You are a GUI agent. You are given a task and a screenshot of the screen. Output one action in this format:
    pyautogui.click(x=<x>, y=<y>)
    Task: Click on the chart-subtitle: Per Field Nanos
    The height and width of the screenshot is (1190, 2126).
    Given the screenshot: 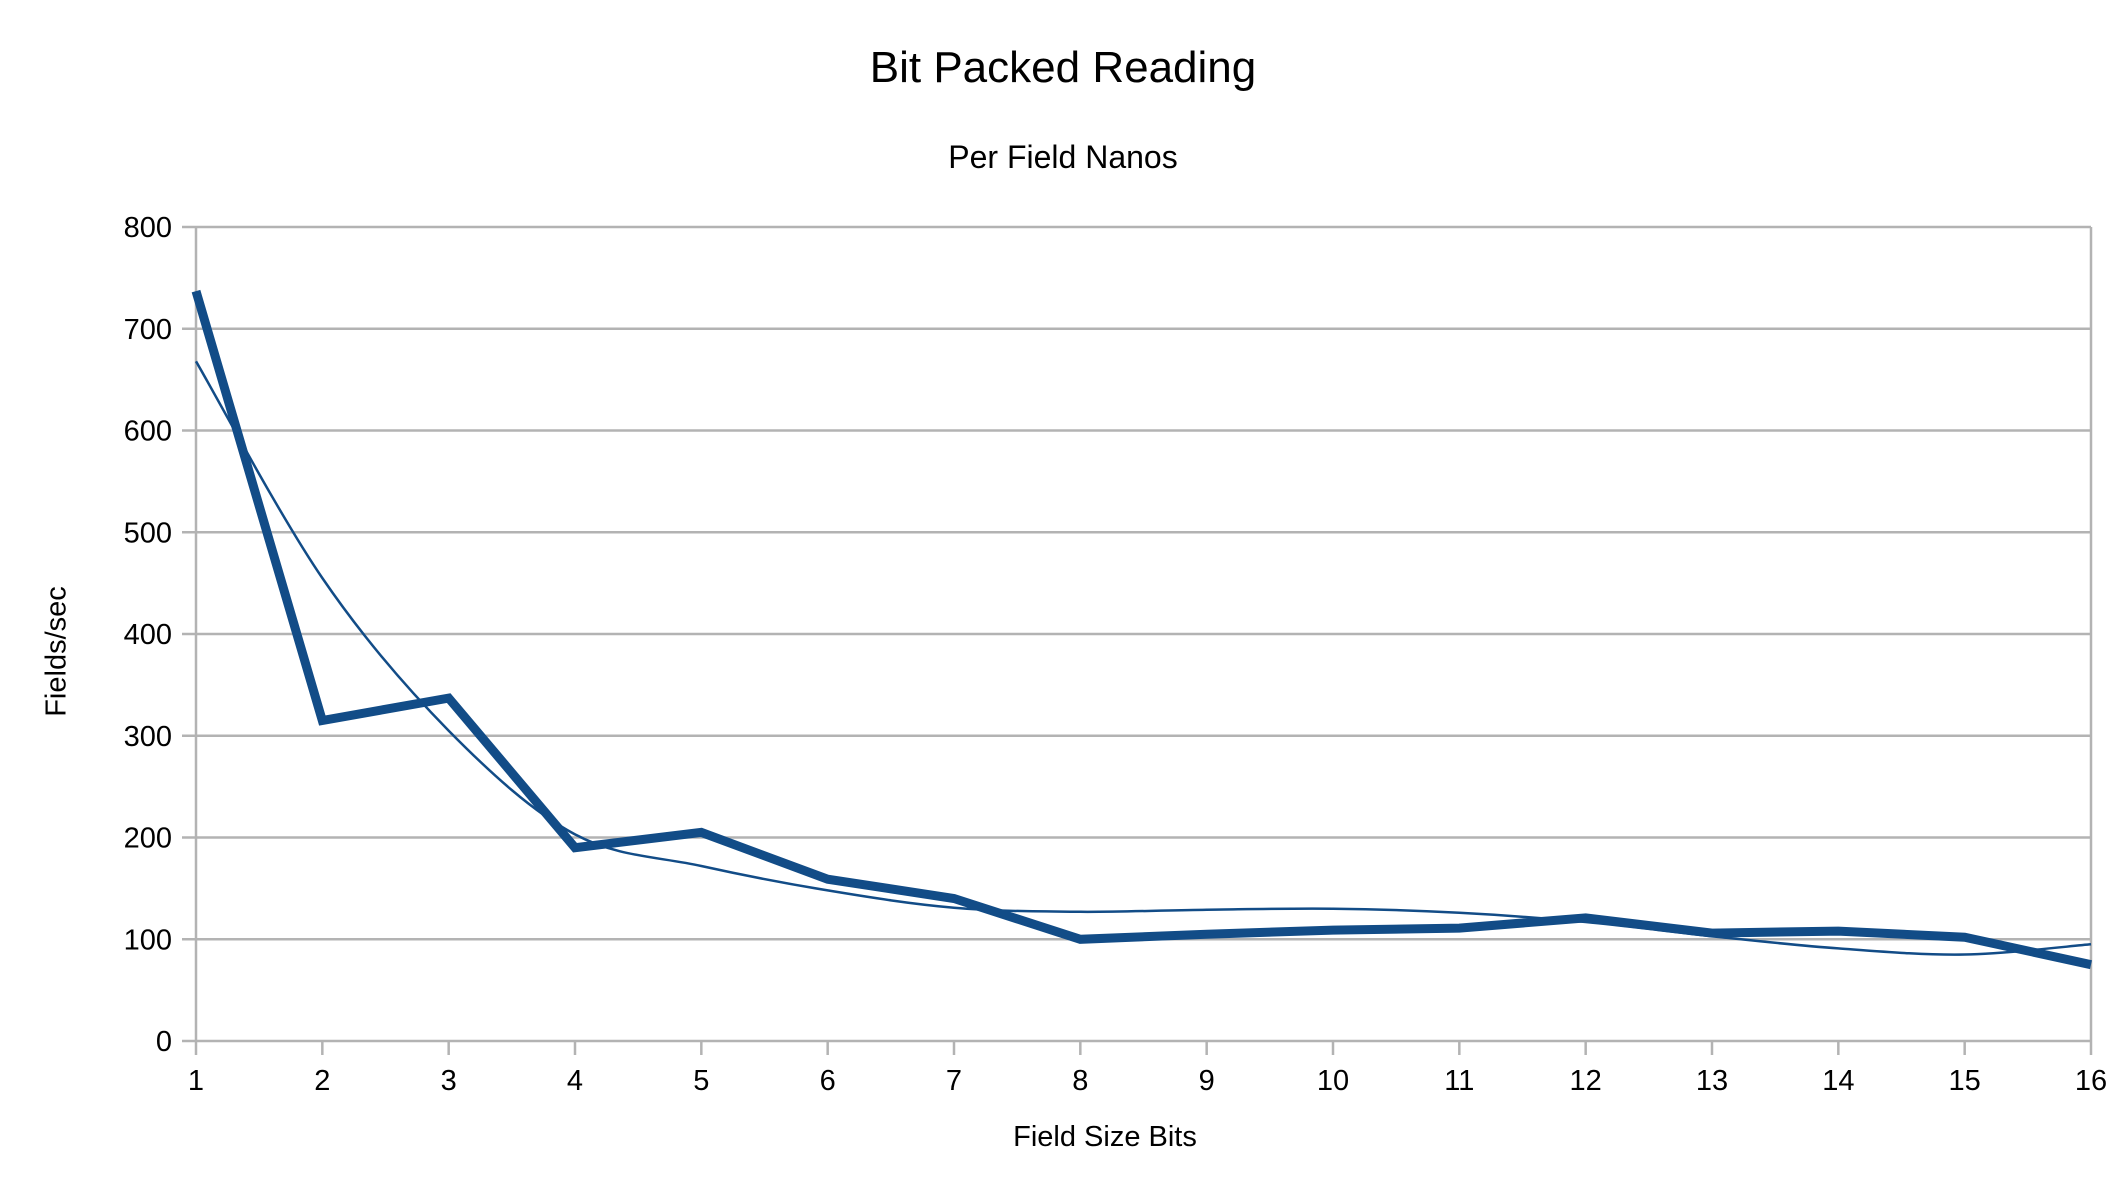 What is the action you would take?
    pyautogui.click(x=1063, y=157)
    